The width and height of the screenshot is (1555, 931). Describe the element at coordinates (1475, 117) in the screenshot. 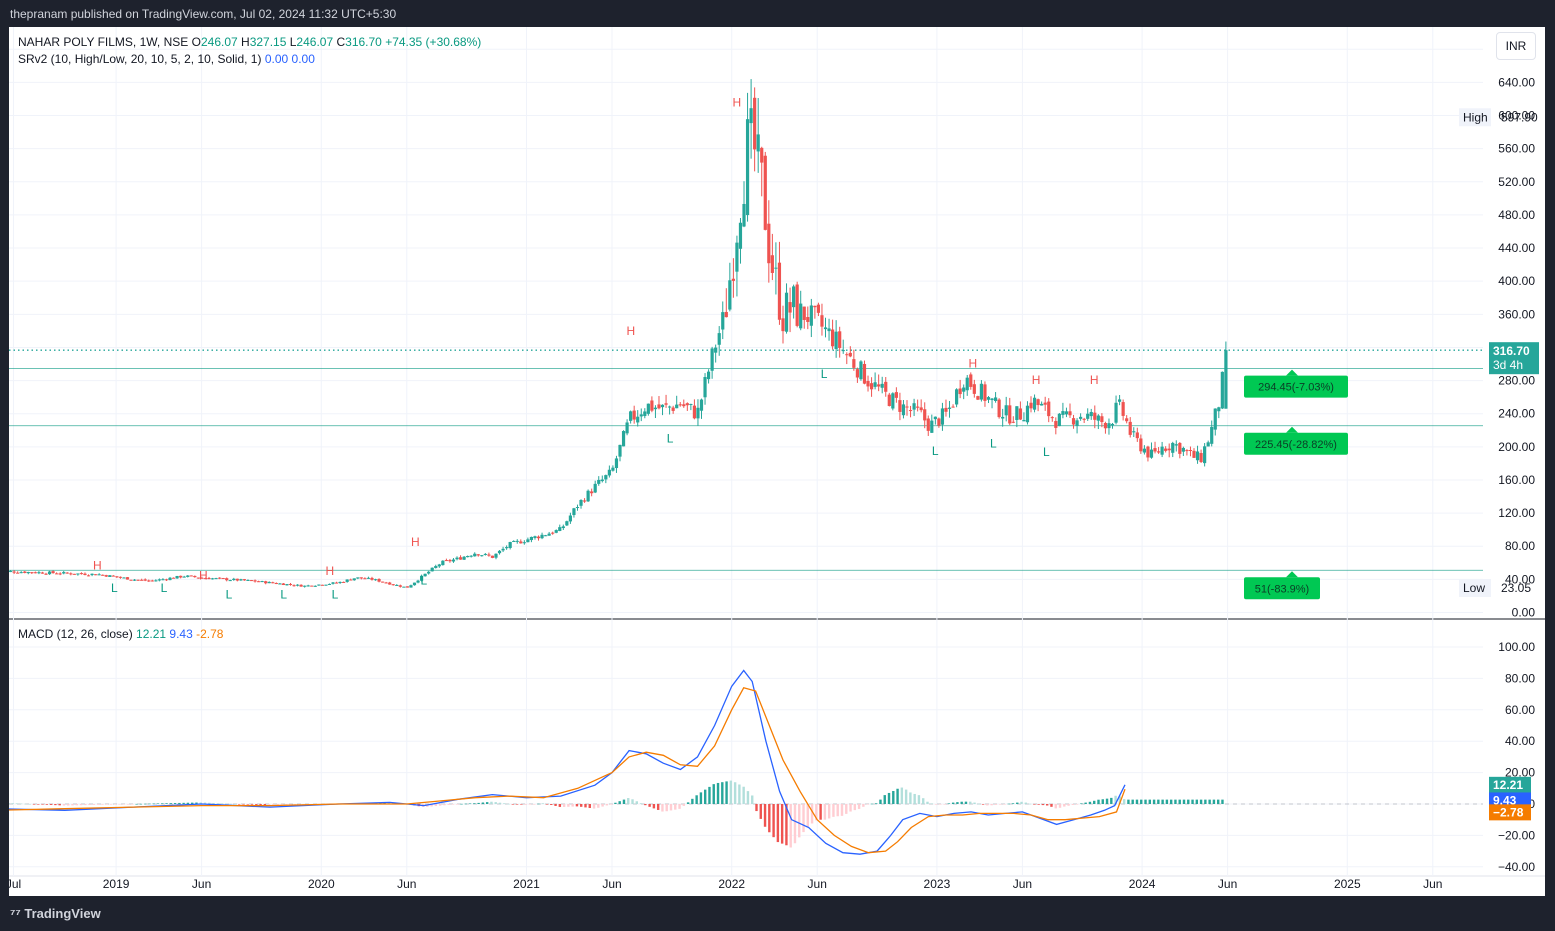

I see `high-label: High` at that location.